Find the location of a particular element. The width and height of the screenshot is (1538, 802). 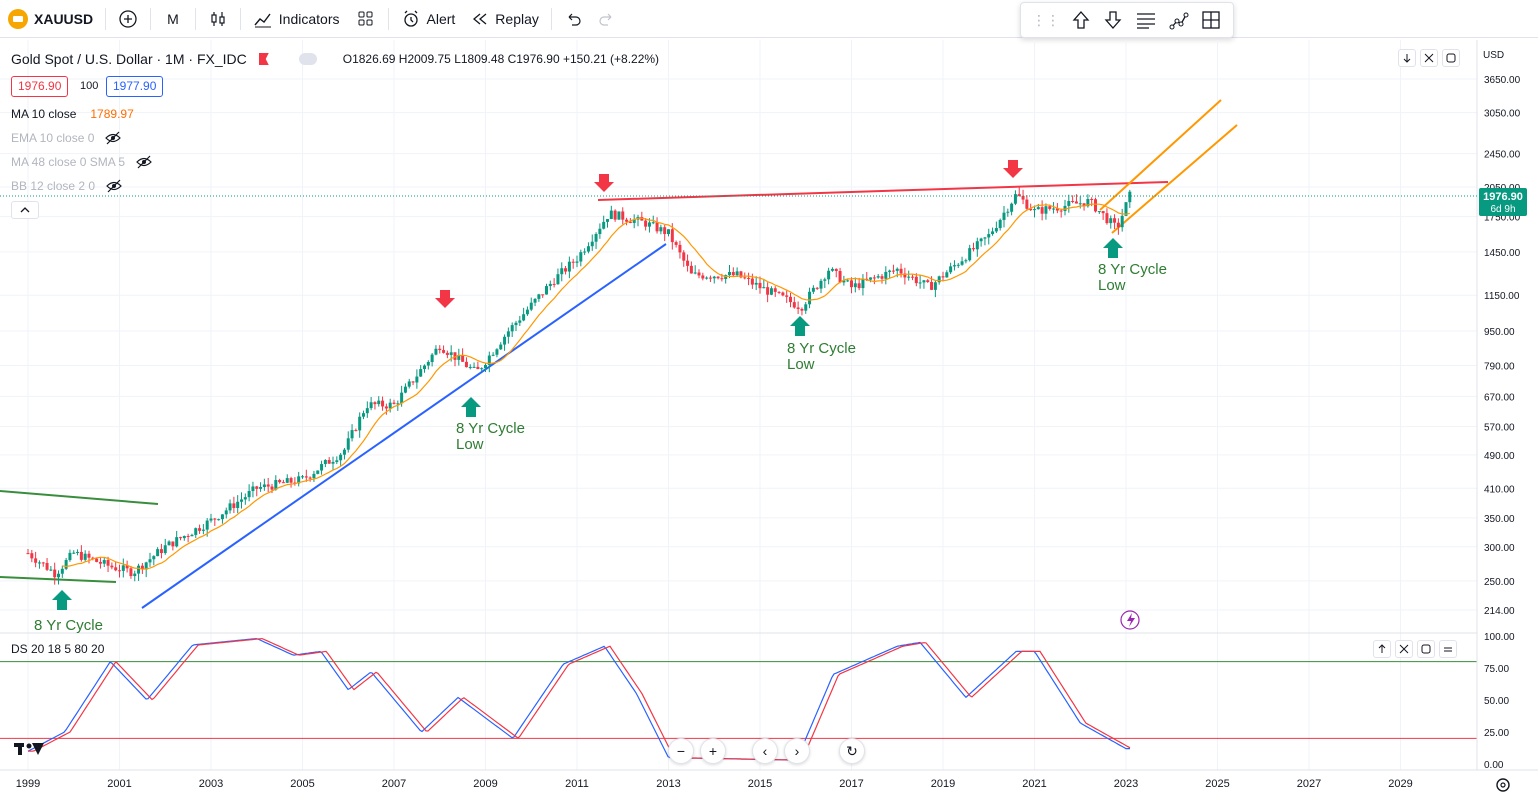

symbol-search: XAUUSD is located at coordinates (50, 19).